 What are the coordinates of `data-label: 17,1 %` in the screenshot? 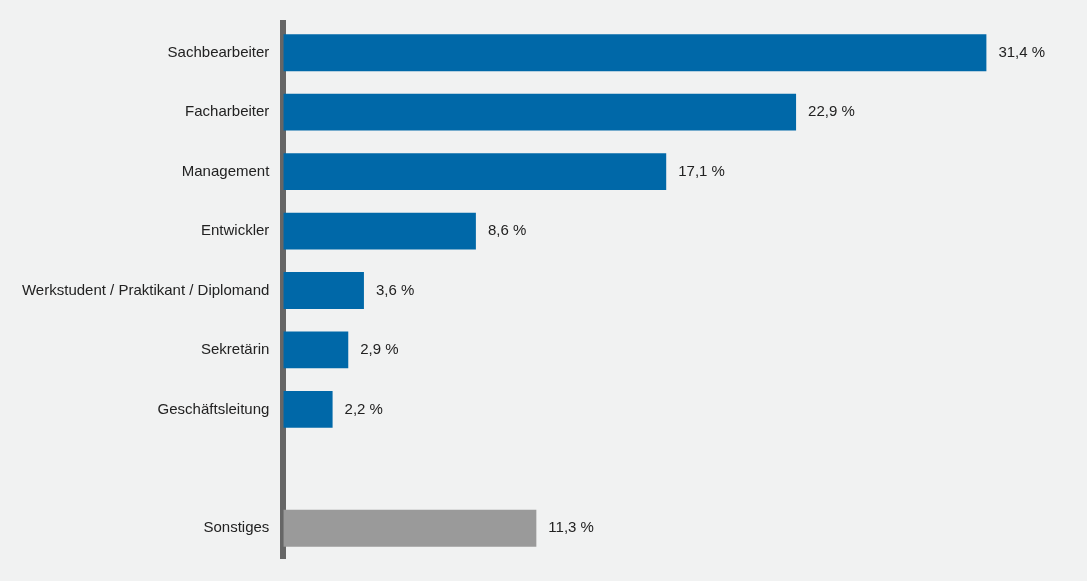 It's located at (701, 170).